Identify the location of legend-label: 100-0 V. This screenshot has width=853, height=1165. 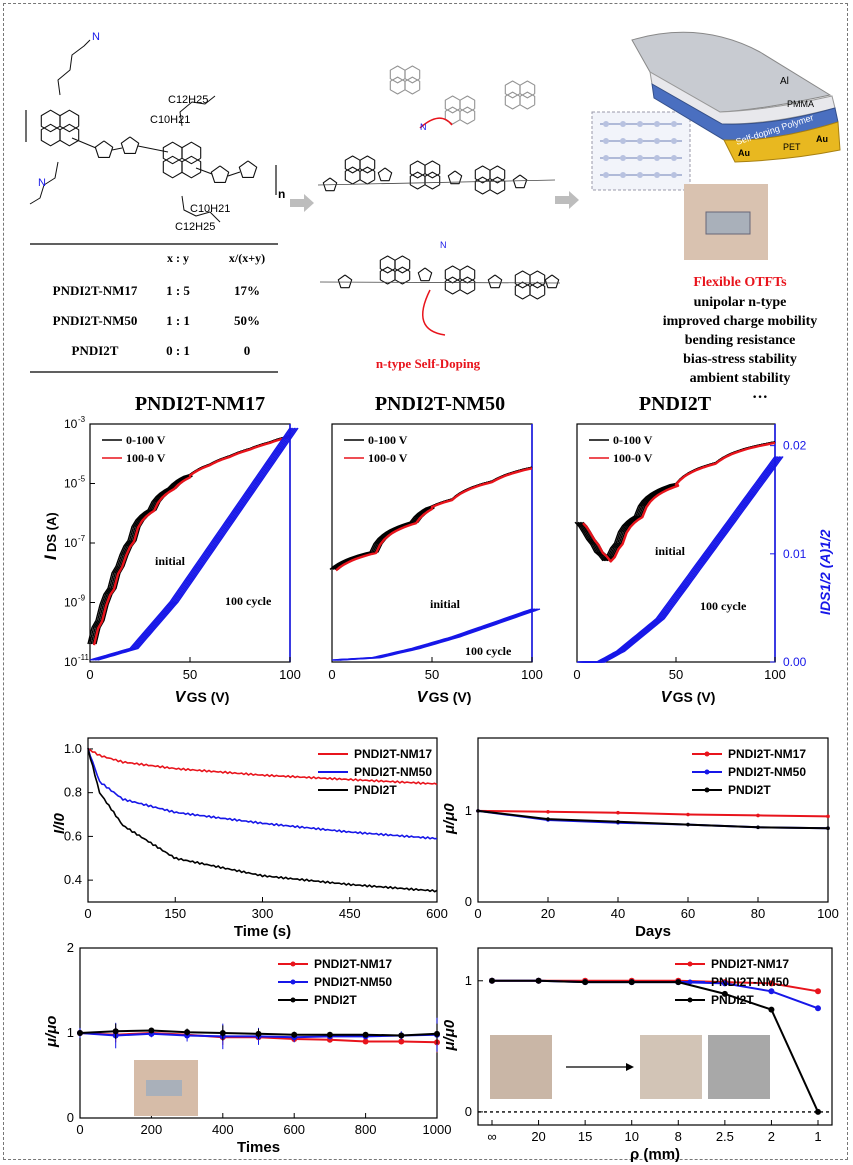
(633, 458).